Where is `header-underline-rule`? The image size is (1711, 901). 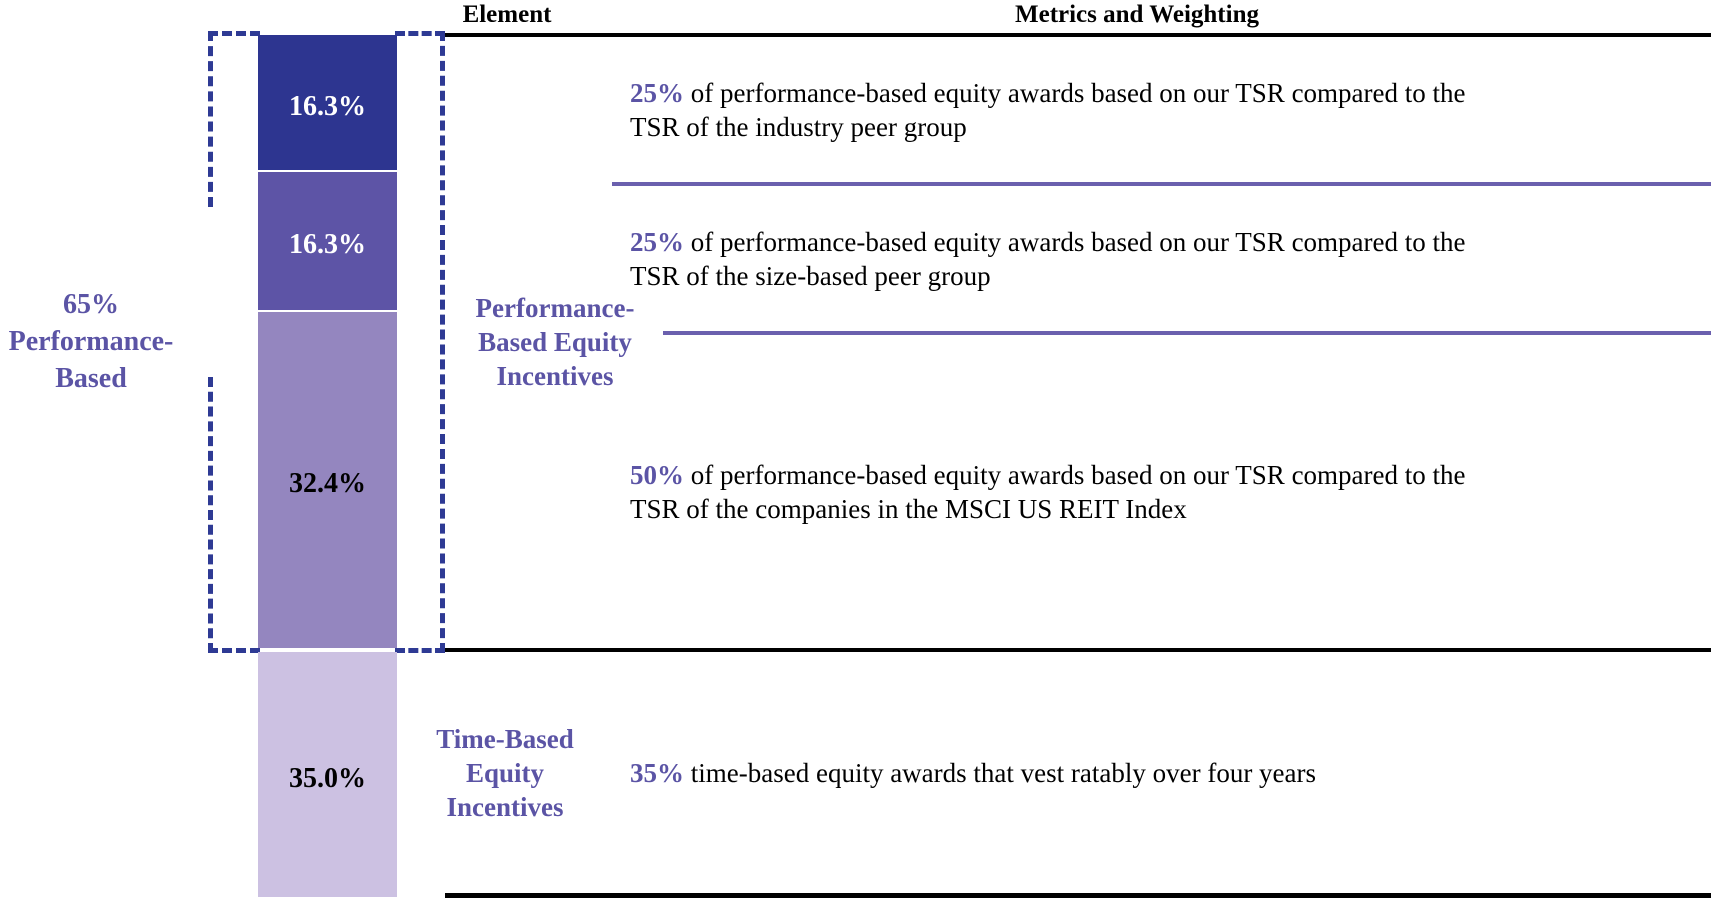 header-underline-rule is located at coordinates (1078, 35).